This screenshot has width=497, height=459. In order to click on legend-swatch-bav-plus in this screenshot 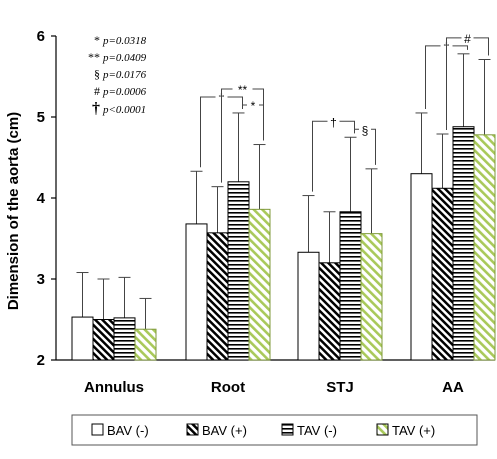, I will do `click(192, 429)`.